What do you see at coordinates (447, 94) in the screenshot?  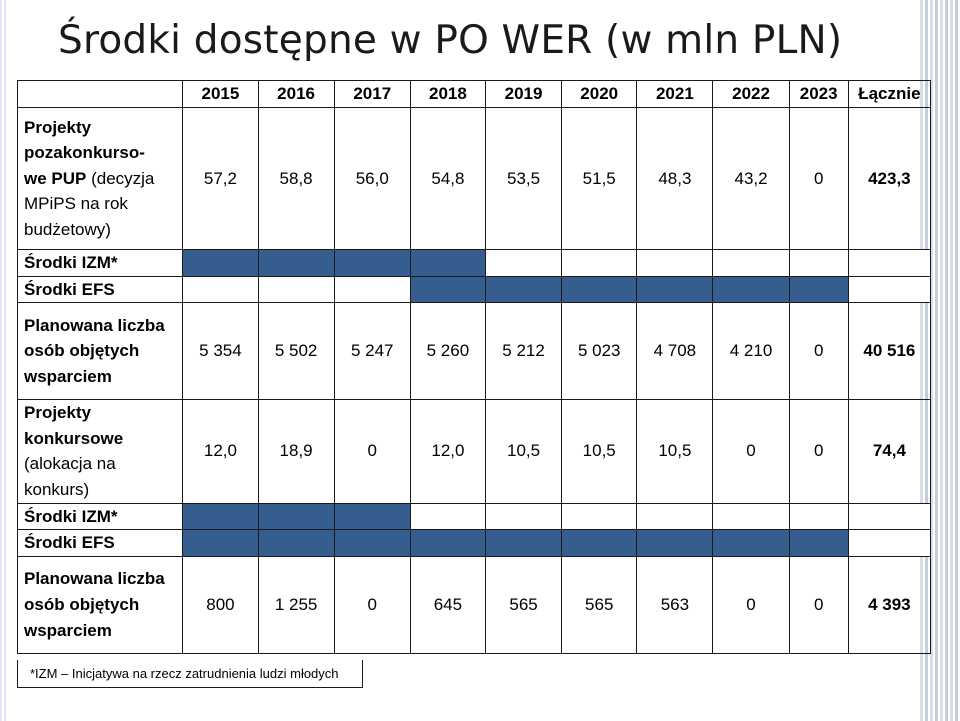 I see `header-year: 2018` at bounding box center [447, 94].